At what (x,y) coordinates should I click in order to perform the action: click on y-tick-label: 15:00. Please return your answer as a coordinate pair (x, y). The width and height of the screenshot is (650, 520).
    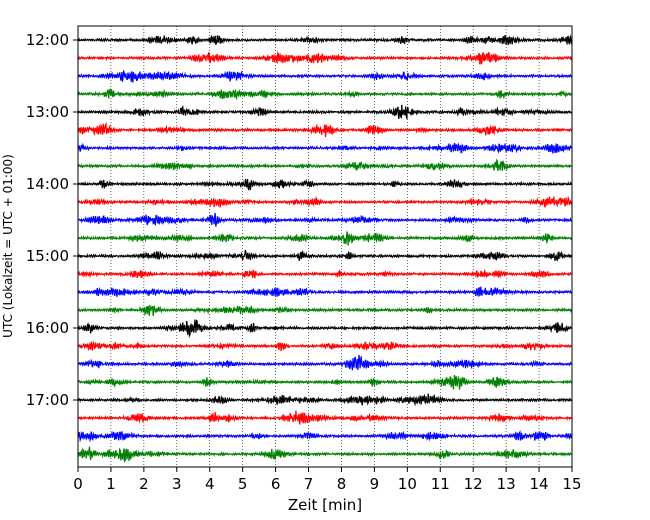
    Looking at the image, I should click on (47, 256).